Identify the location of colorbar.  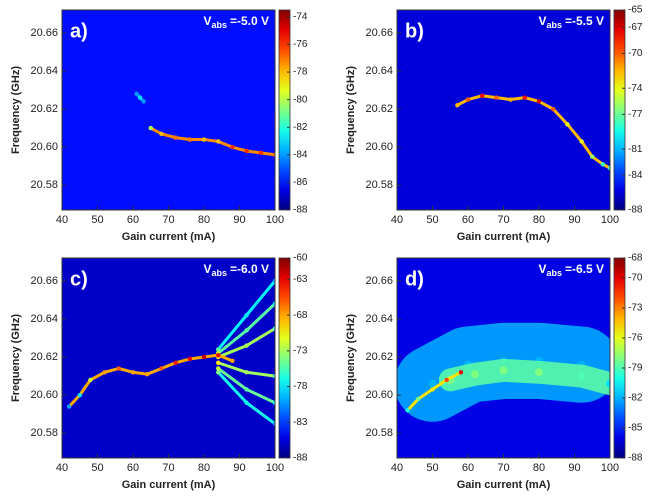
(284, 110).